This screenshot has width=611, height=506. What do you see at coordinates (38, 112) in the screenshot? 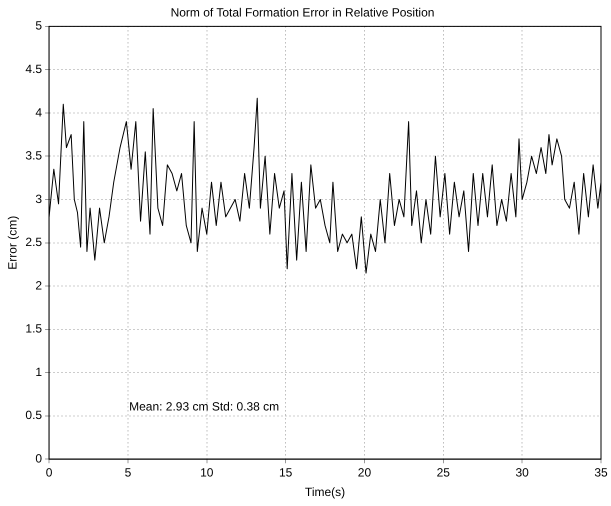
I see `y-tick-label: 4` at bounding box center [38, 112].